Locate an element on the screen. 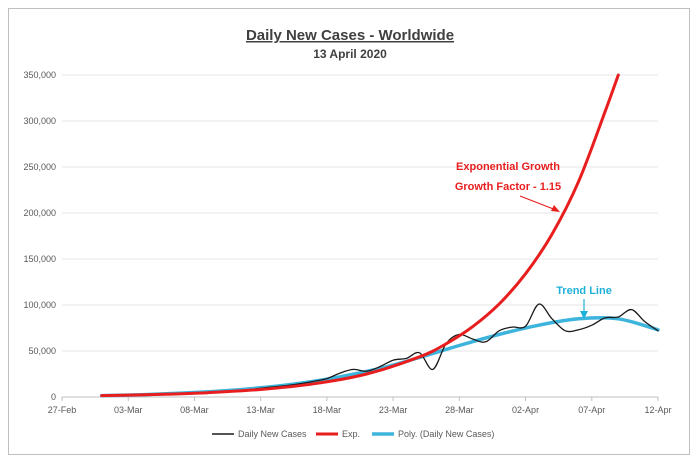 The height and width of the screenshot is (465, 700). y-tick-label: 50,000 is located at coordinates (42, 351).